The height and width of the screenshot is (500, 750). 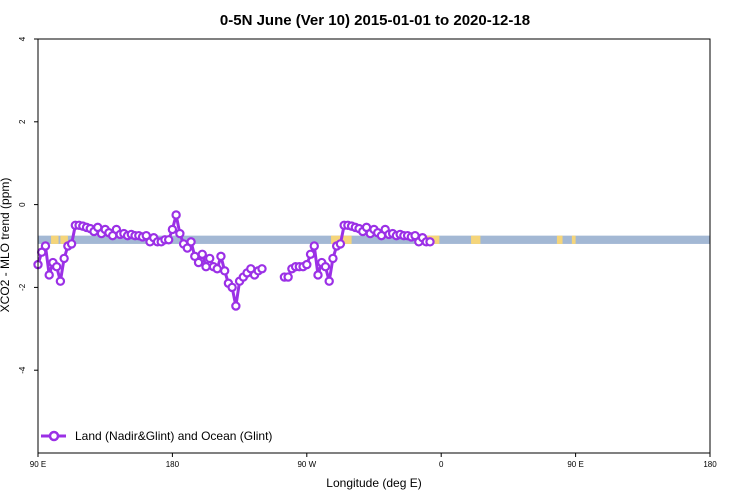 I want to click on y-tick-label: 4, so click(x=22, y=38).